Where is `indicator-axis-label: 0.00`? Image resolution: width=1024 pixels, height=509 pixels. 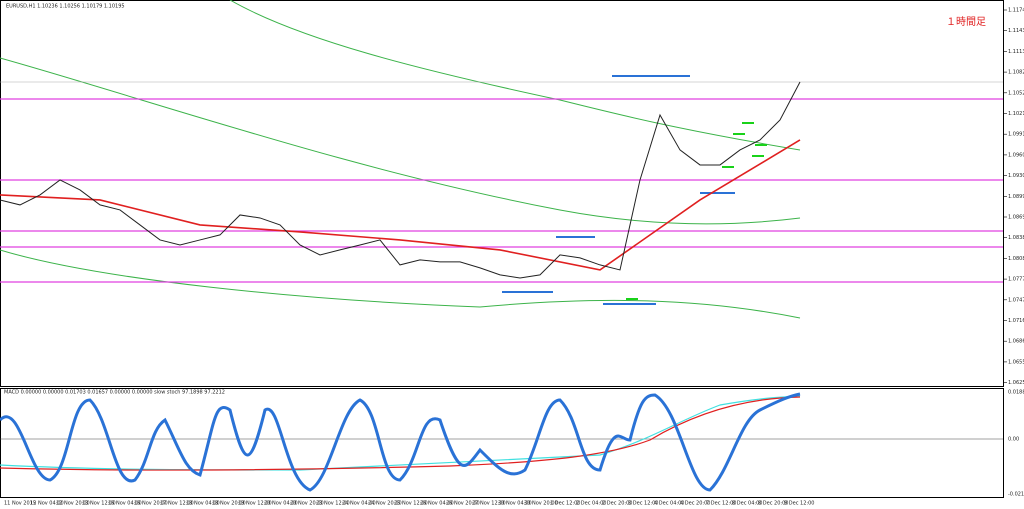 indicator-axis-label: 0.00 is located at coordinates (1013, 440).